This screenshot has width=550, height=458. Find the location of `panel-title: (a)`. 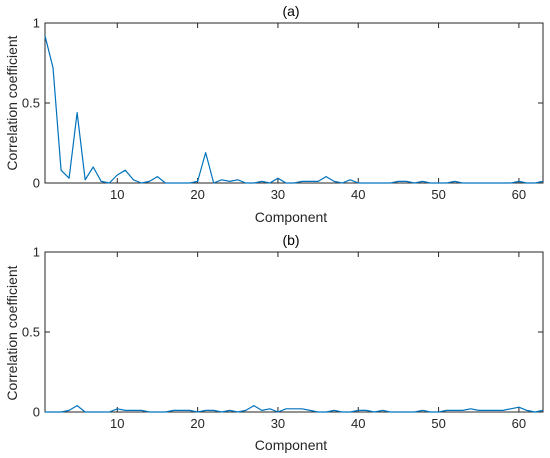

panel-title: (a) is located at coordinates (290, 11).